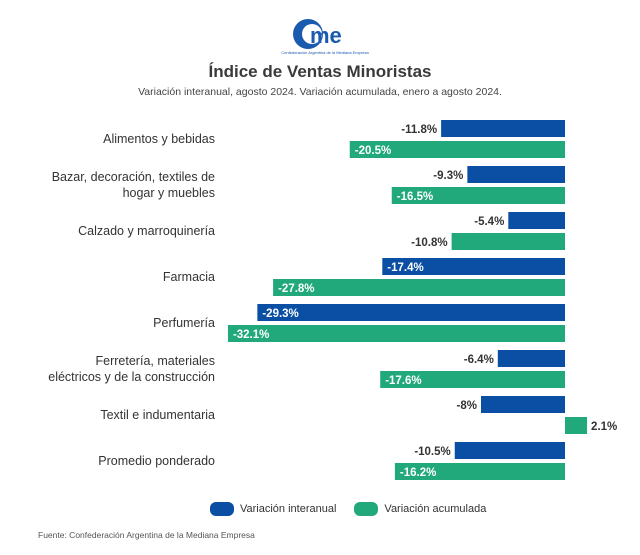 This screenshot has height=555, width=640. I want to click on category-label: Bazar, decoración, textiles de, so click(133, 177).